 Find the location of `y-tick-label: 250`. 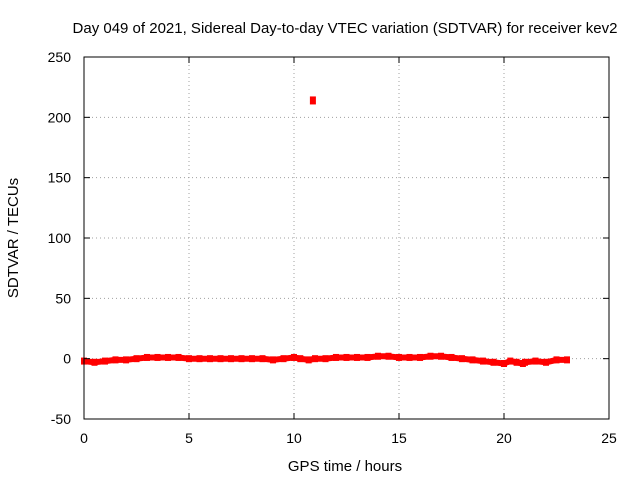

y-tick-label: 250 is located at coordinates (60, 57).